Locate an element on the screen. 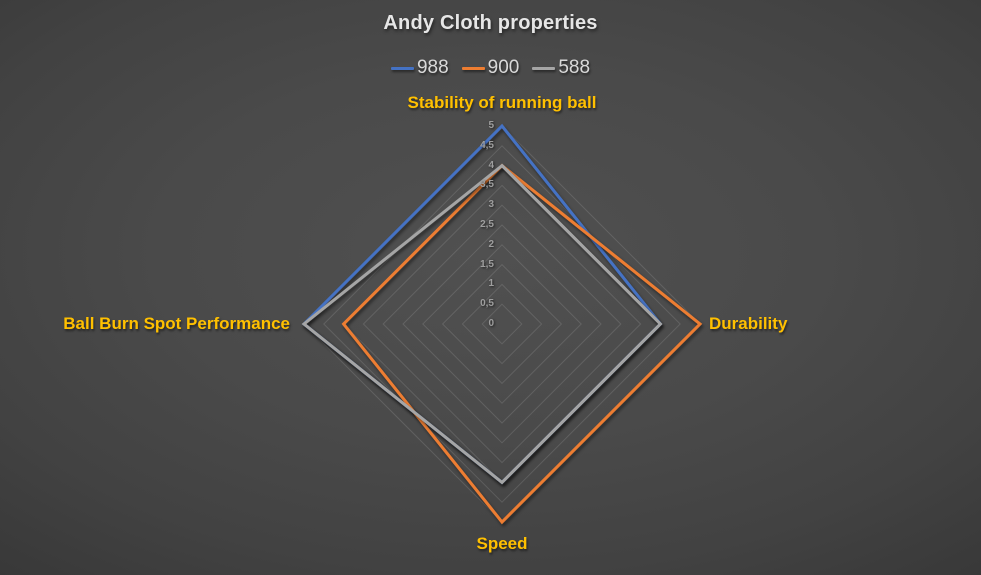 This screenshot has height=575, width=981. grid-ring is located at coordinates (502, 324).